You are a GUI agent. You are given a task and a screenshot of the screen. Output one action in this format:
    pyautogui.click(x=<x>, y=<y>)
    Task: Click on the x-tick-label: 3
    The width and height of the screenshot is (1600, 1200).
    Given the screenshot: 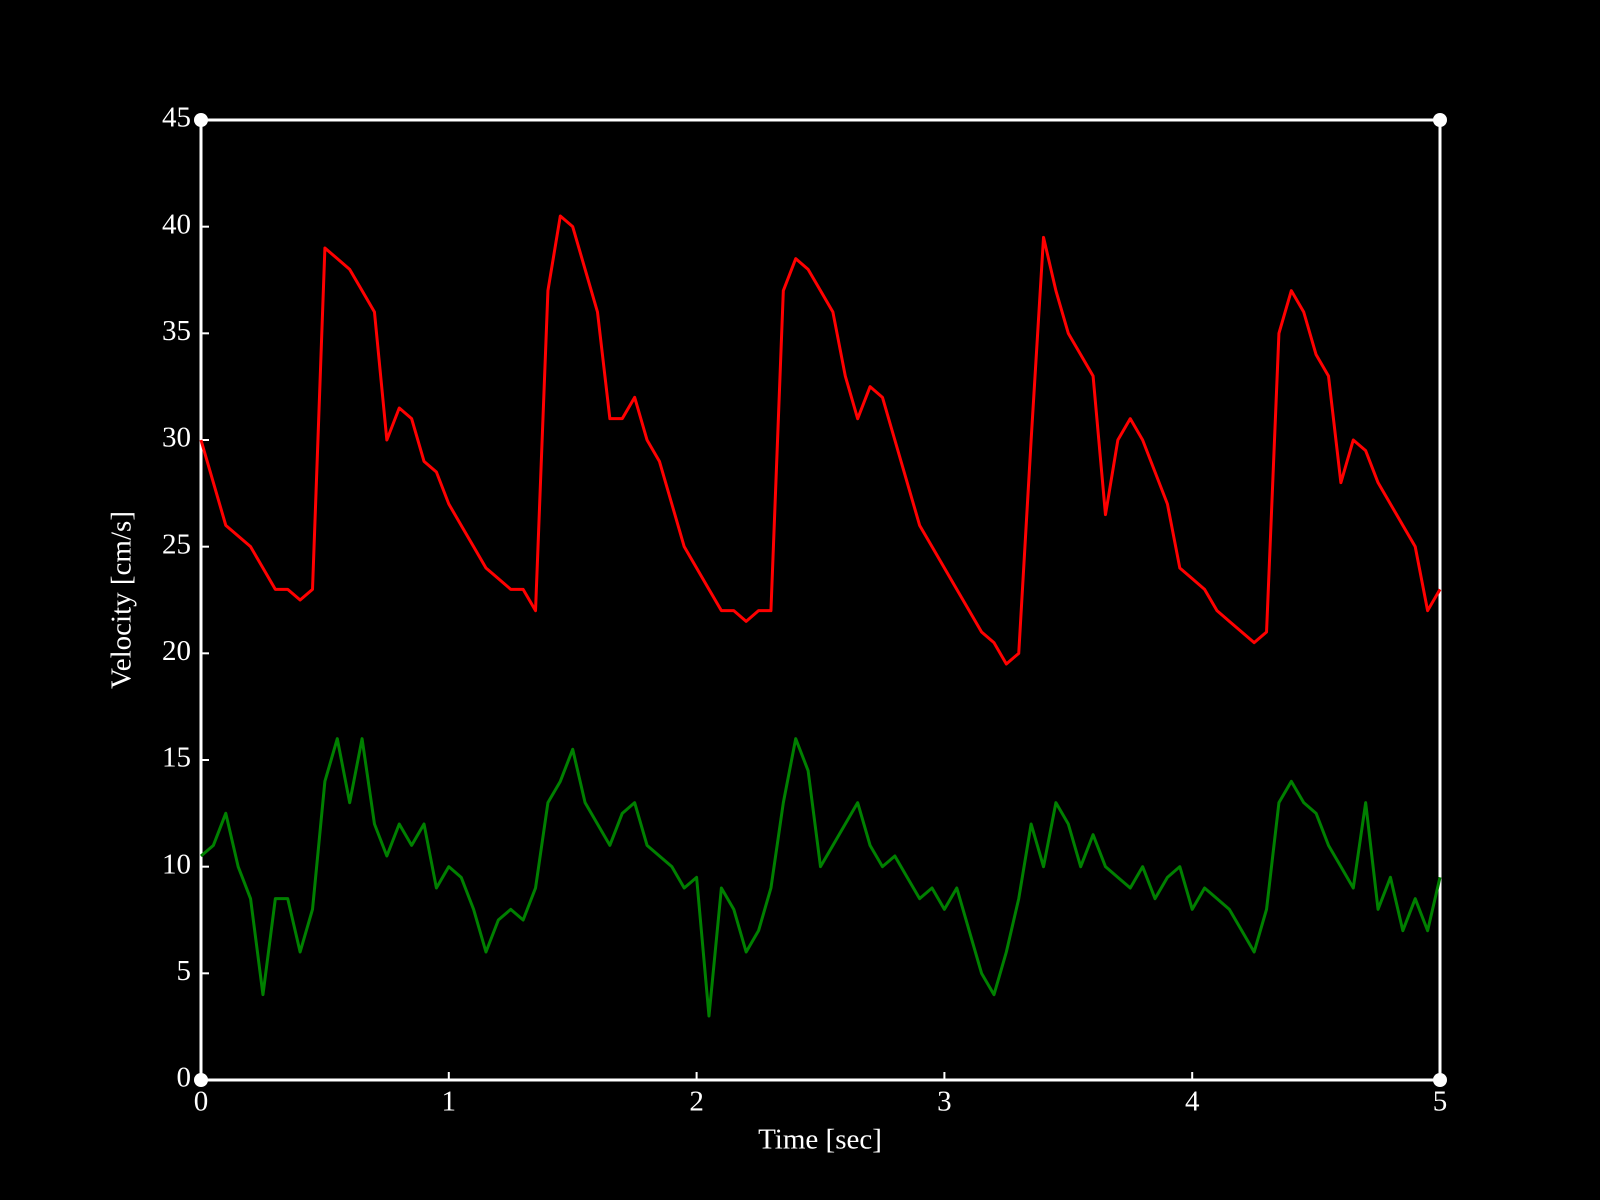 What is the action you would take?
    pyautogui.click(x=944, y=1102)
    